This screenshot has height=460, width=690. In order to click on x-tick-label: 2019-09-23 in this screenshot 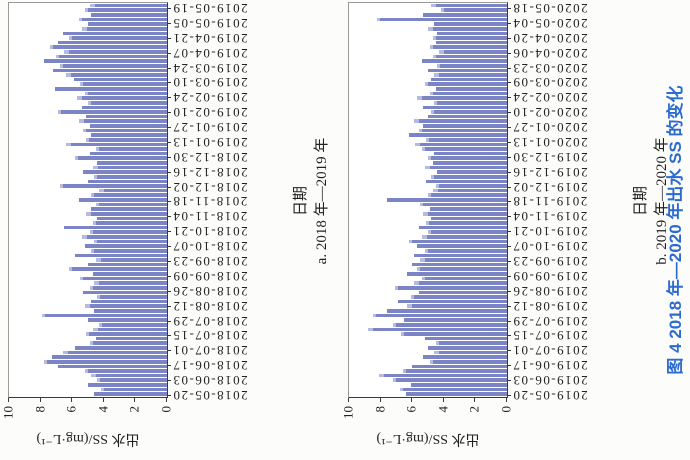, I will do `click(550, 262)`.